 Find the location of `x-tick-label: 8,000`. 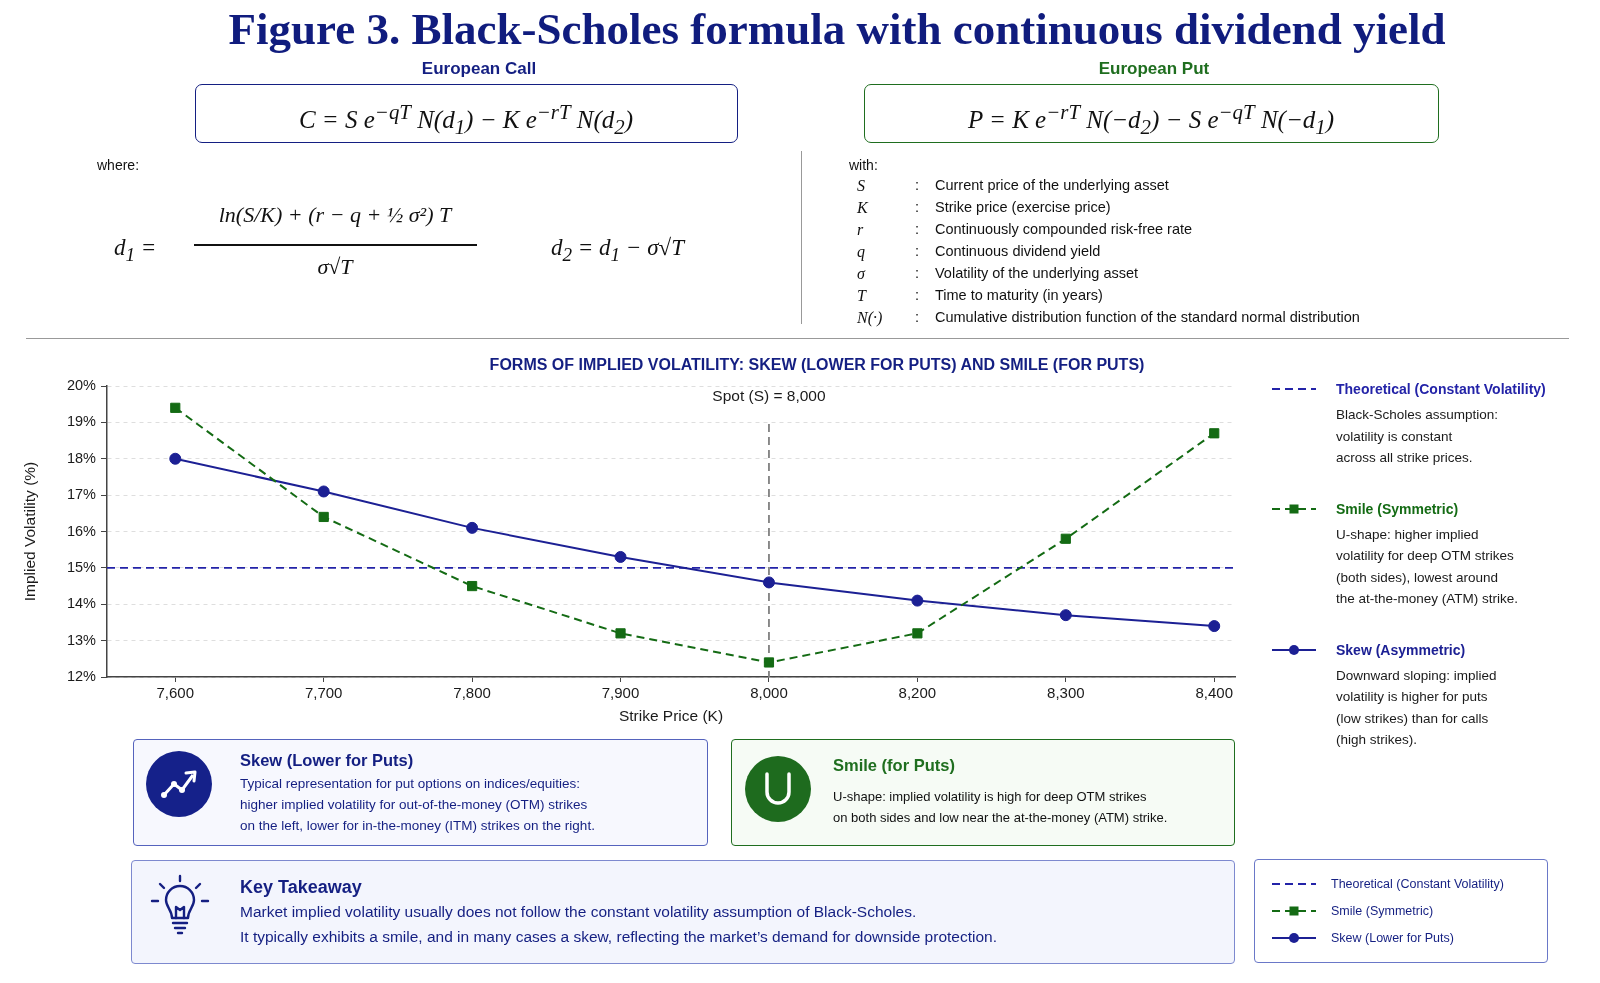

x-tick-label: 8,000 is located at coordinates (769, 693).